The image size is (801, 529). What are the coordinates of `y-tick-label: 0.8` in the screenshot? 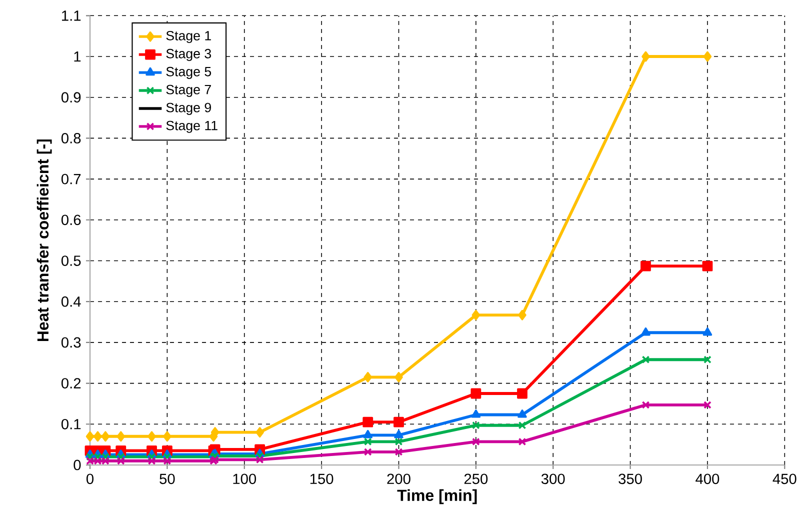 It's located at (71, 138).